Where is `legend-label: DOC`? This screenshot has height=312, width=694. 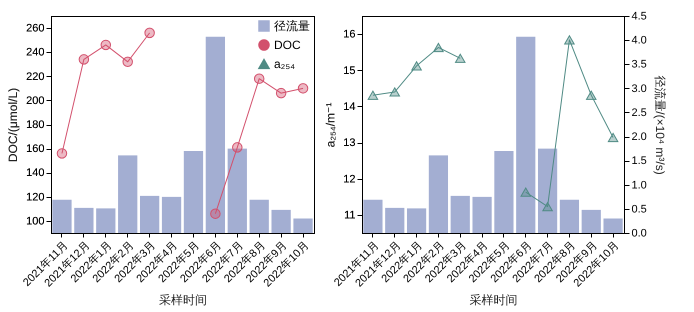
legend-label: DOC is located at coordinates (287, 45).